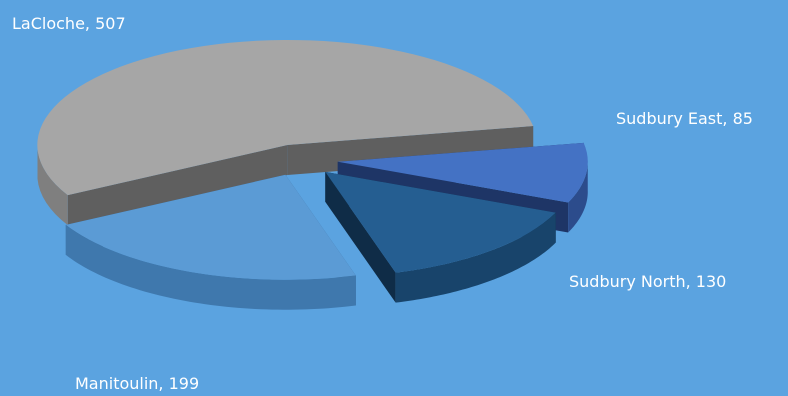 Image resolution: width=788 pixels, height=396 pixels. I want to click on slice-side-sudbury-east, so click(578, 196).